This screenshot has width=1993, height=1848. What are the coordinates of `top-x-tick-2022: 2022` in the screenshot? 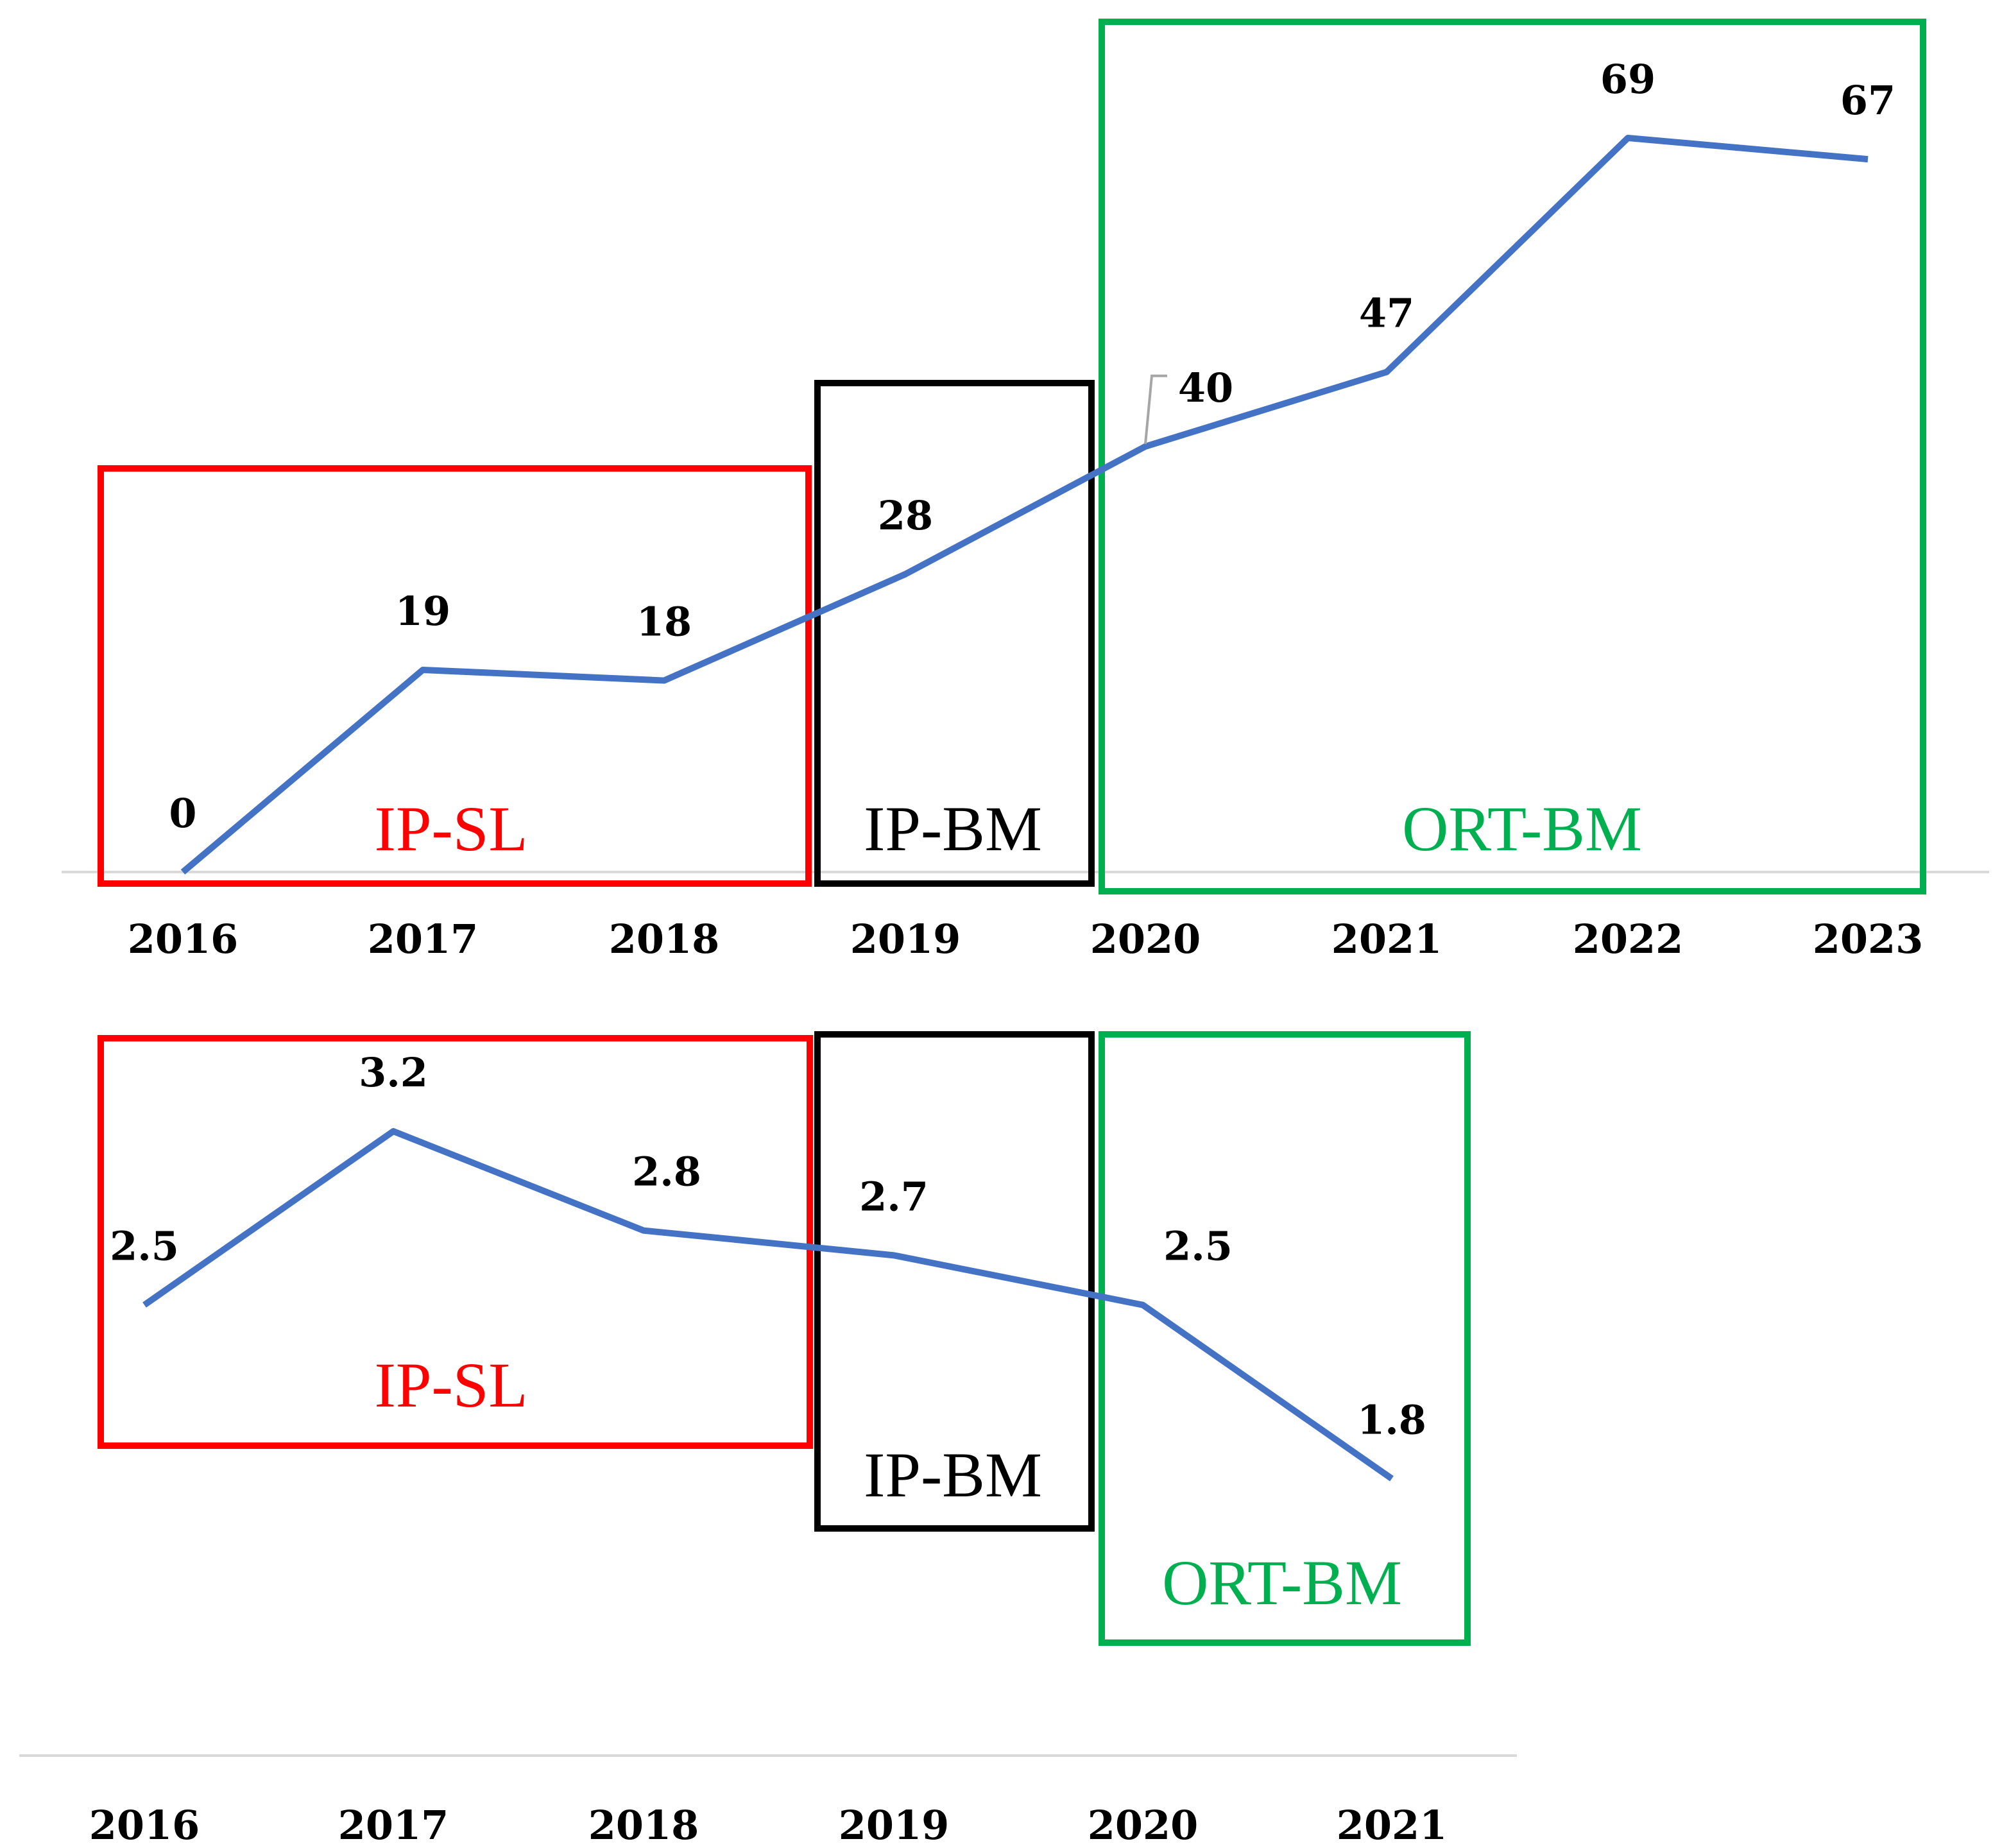 It's located at (1628, 940).